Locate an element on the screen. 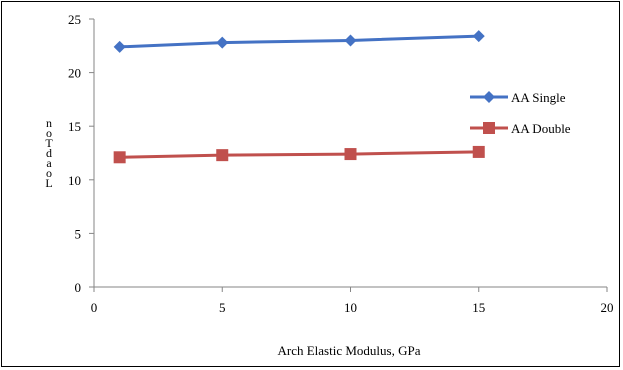 The height and width of the screenshot is (370, 623). y-tick-labels: 0 5 10 15 20 25 is located at coordinates (81, 153).